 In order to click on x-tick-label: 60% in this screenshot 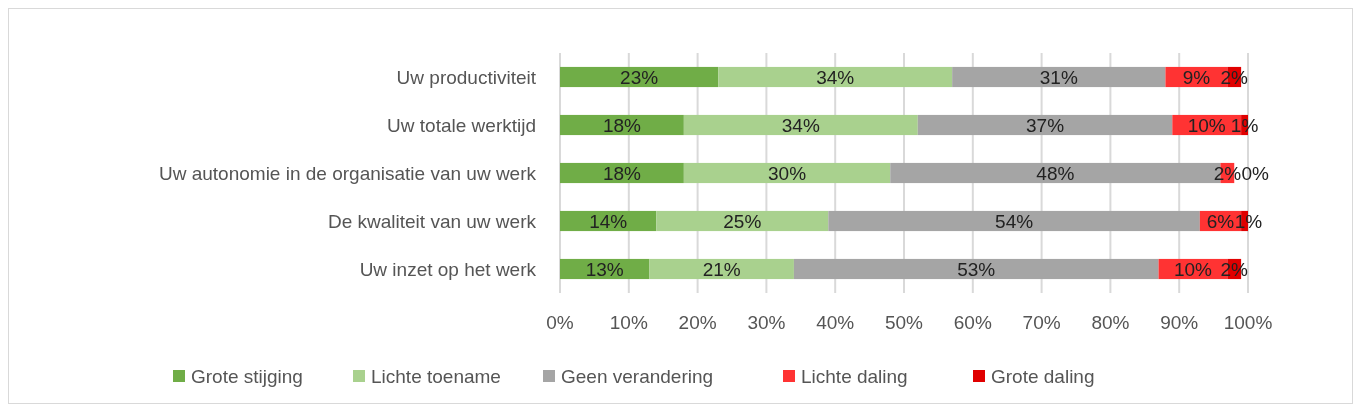, I will do `click(972, 322)`.